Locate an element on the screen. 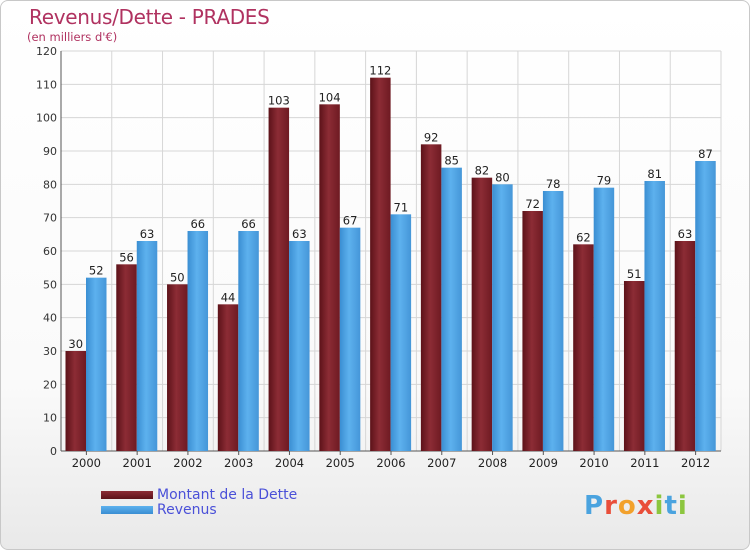 Image resolution: width=750 pixels, height=550 pixels. value-label-dette: 104 is located at coordinates (330, 97).